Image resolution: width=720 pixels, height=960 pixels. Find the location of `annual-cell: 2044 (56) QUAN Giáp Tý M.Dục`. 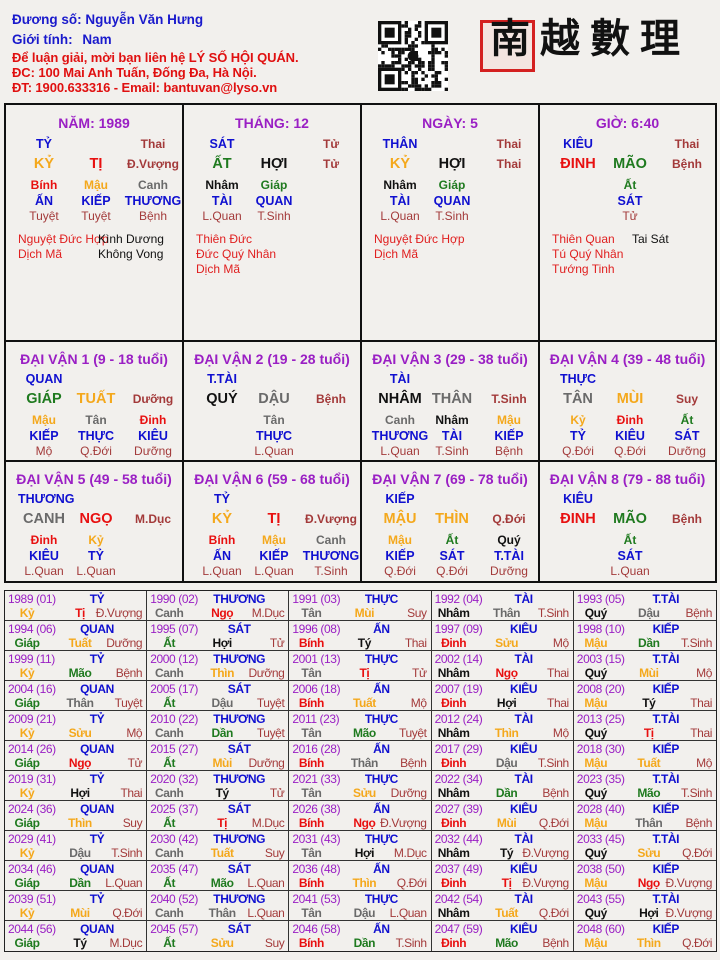

annual-cell: 2044 (56) QUAN Giáp Tý M.Dục is located at coordinates (76, 936).